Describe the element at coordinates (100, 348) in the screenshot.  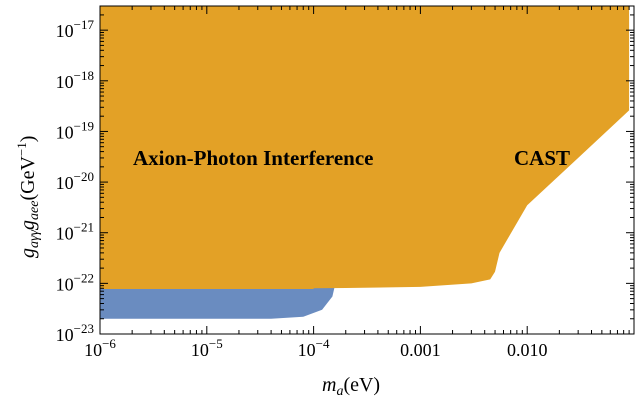
I see `x-tick-label: 10⁻⁶` at that location.